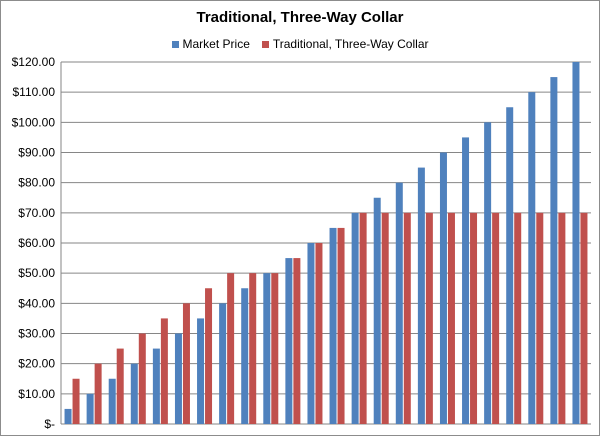 The image size is (600, 436). What do you see at coordinates (36, 364) in the screenshot?
I see `y-tick-label: $20.00` at bounding box center [36, 364].